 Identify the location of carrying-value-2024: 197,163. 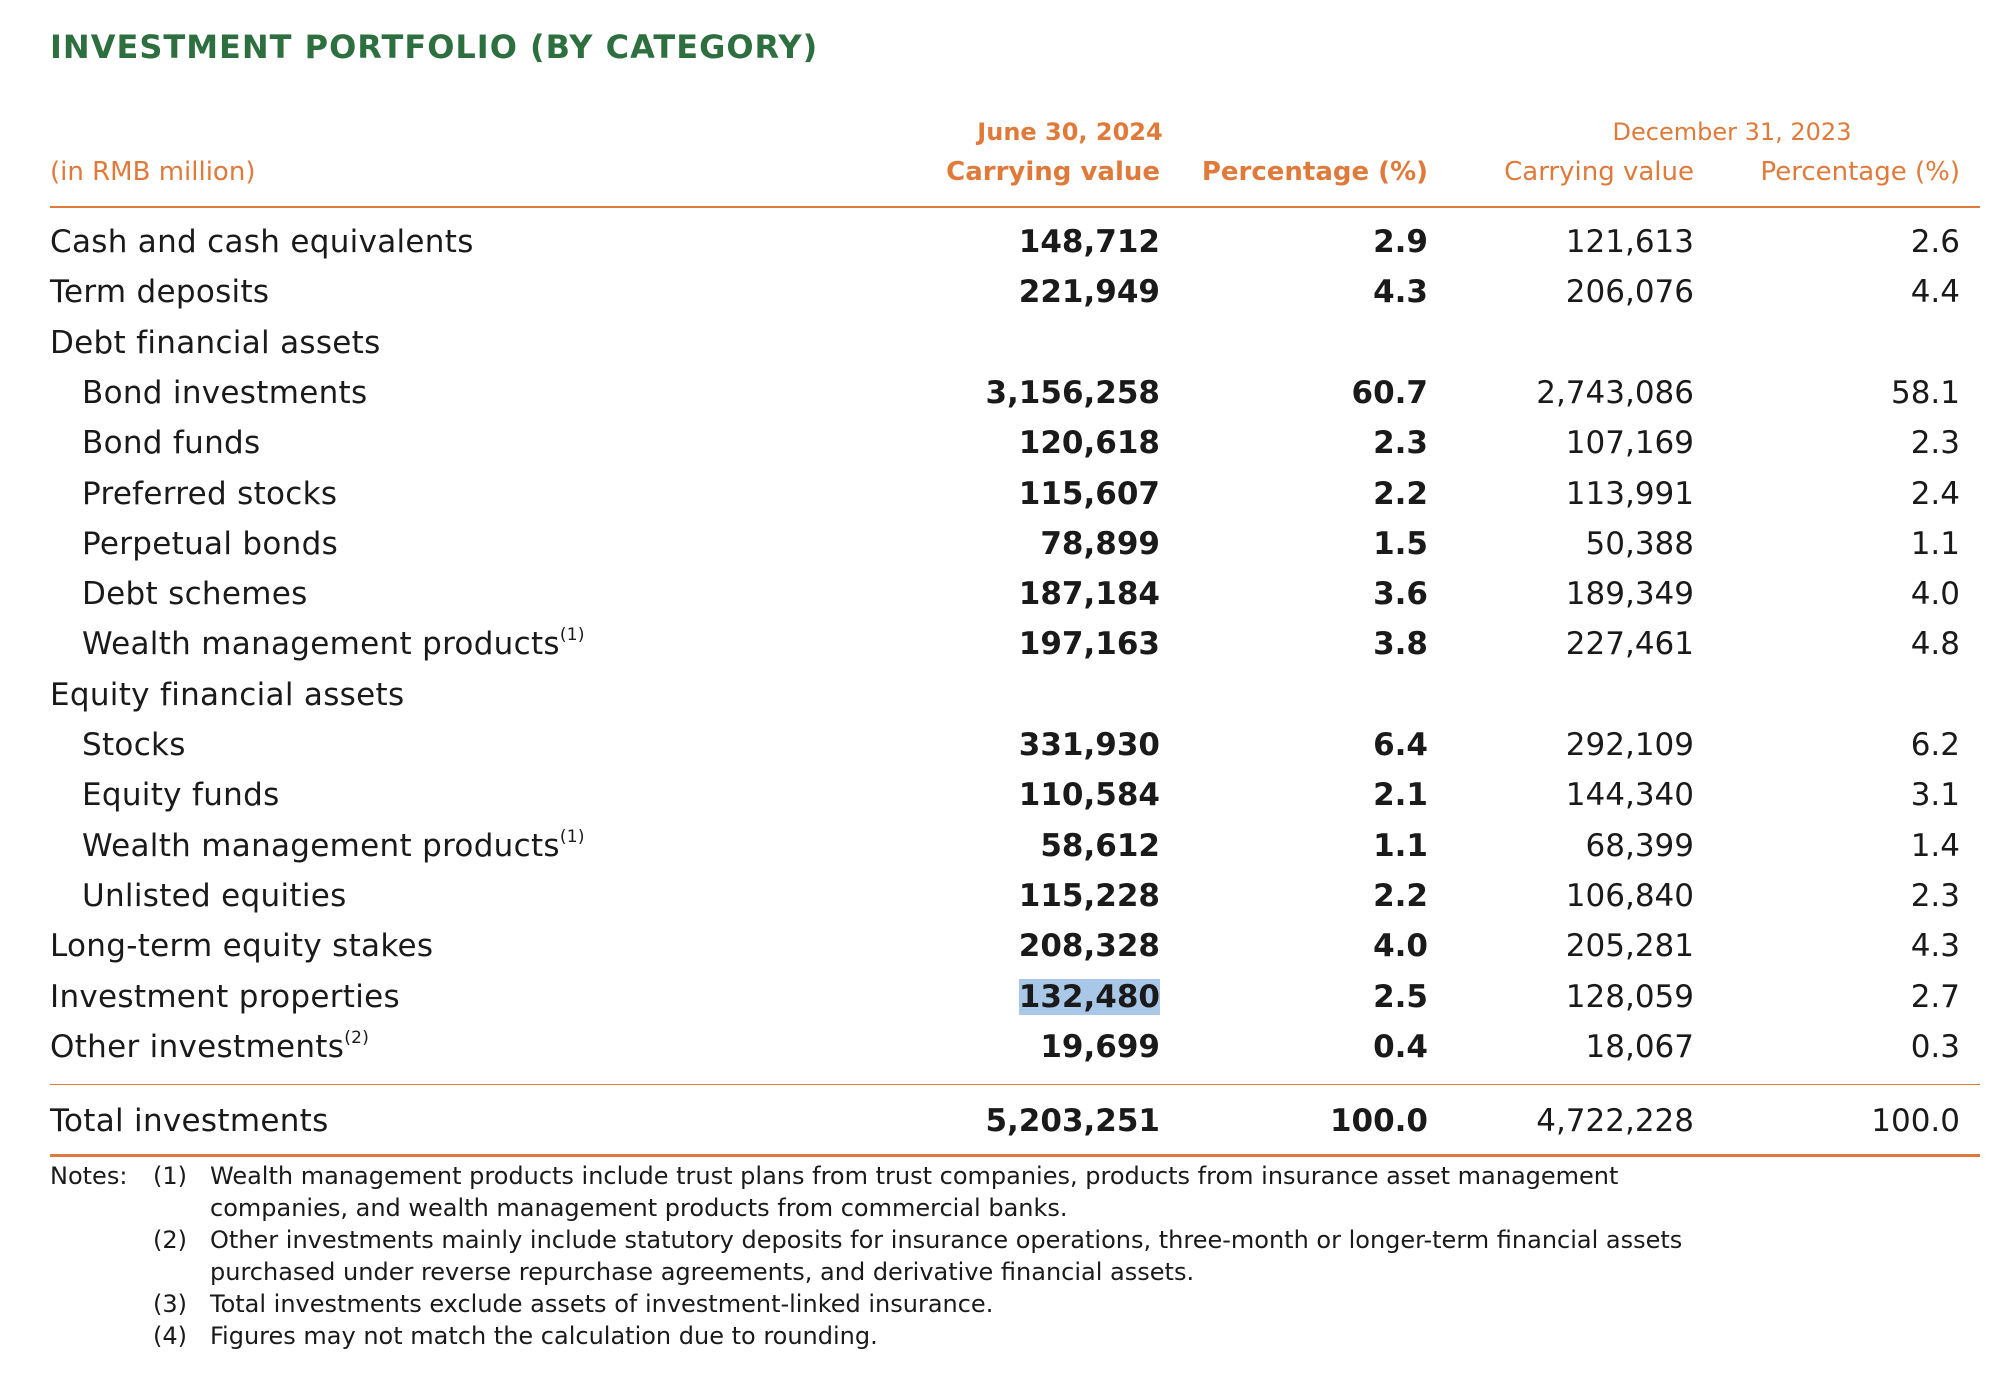
(1089, 644).